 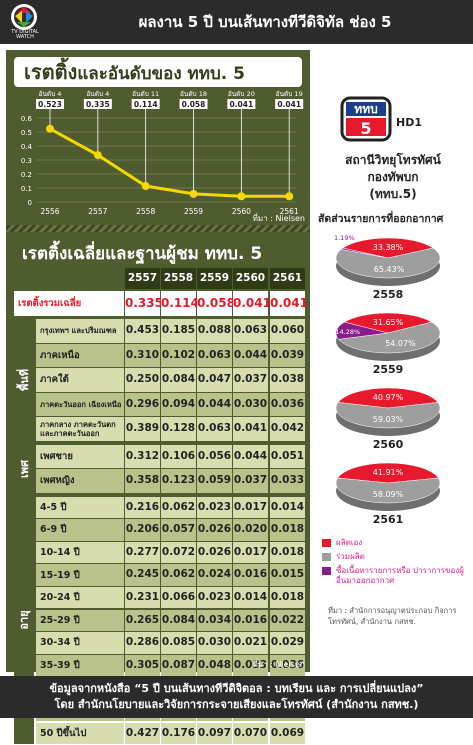 I want to click on legend-label: ร่วมผลิต, so click(x=350, y=556).